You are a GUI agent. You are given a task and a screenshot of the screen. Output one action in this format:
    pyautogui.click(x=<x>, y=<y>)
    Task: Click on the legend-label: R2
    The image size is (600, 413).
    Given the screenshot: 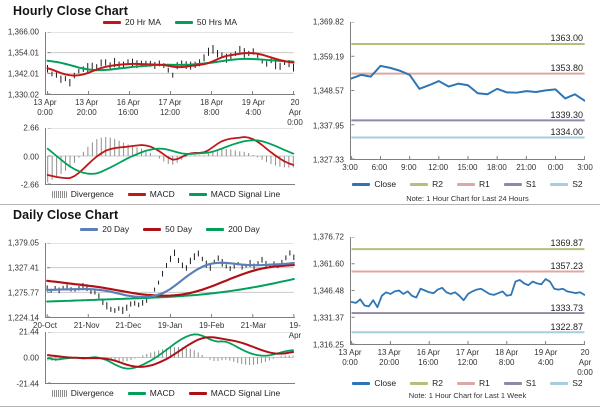 What is the action you would take?
    pyautogui.click(x=437, y=383)
    